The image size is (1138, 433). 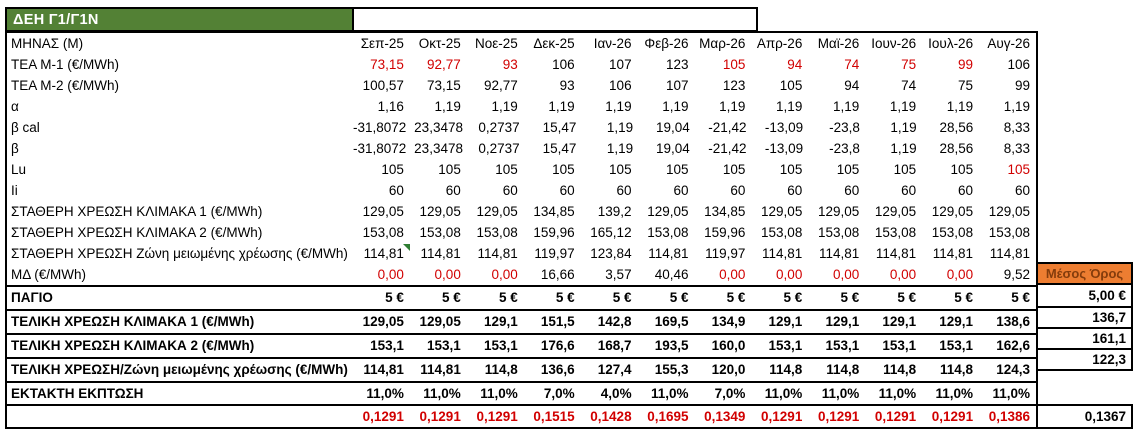 What do you see at coordinates (554, 43) in the screenshot?
I see `cell-months-header-3: Δεκ-25` at bounding box center [554, 43].